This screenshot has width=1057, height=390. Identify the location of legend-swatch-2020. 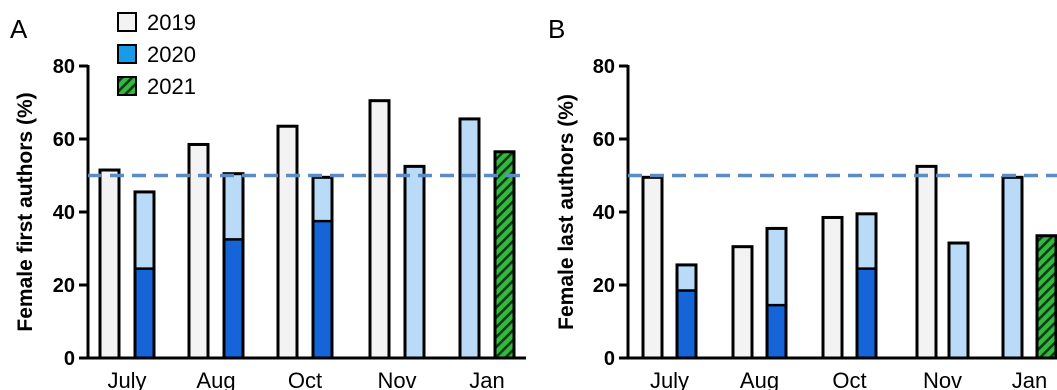
(127, 54).